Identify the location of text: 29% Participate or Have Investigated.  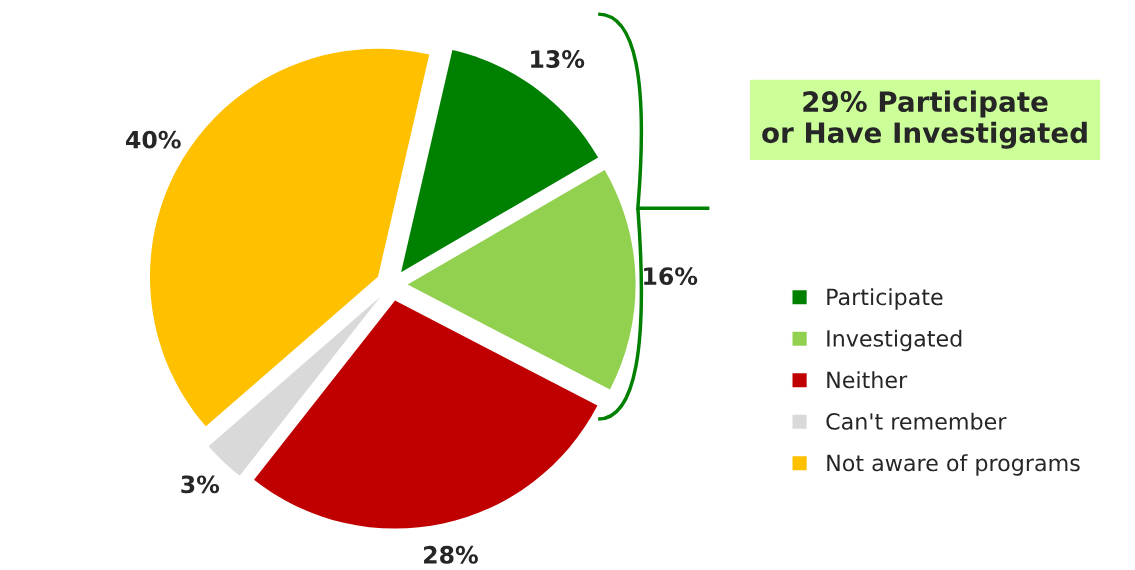
(924, 119).